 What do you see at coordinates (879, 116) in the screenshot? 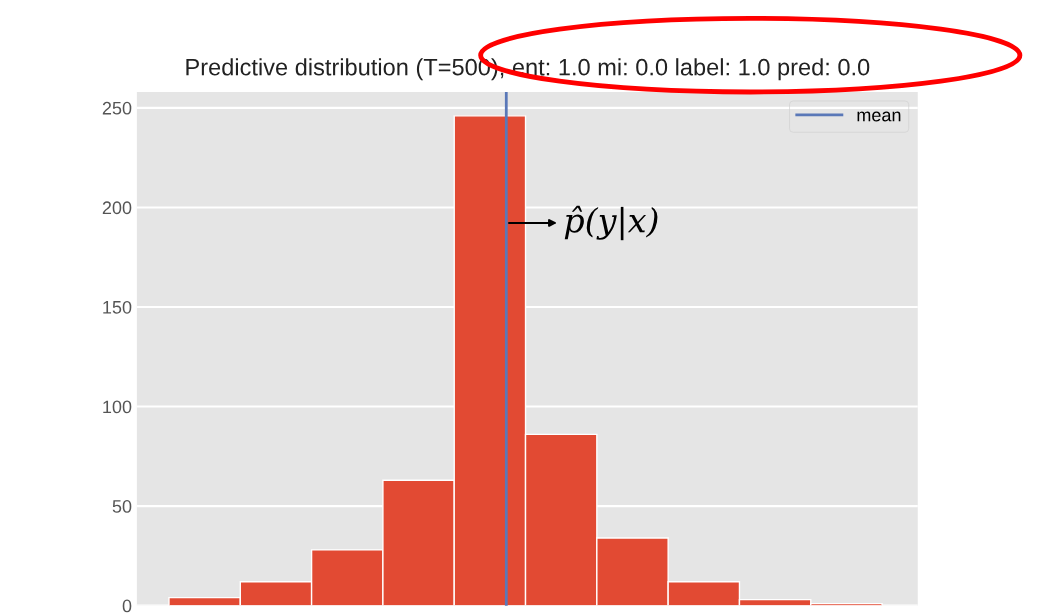
I see `text: mean` at bounding box center [879, 116].